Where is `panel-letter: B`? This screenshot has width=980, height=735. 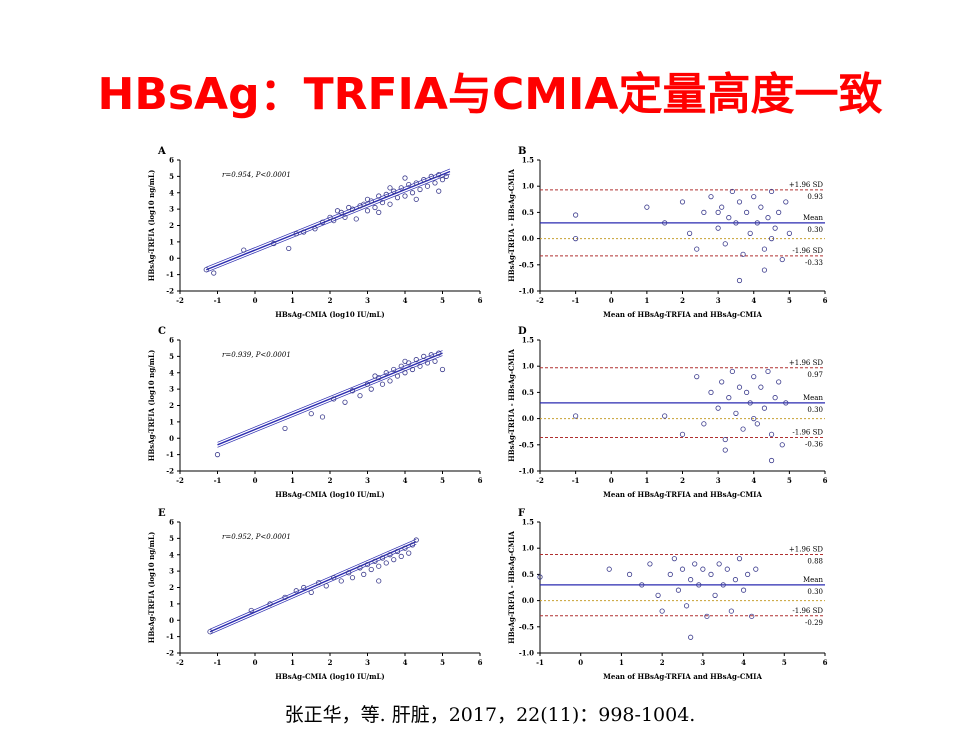
panel-letter: B is located at coordinates (522, 151).